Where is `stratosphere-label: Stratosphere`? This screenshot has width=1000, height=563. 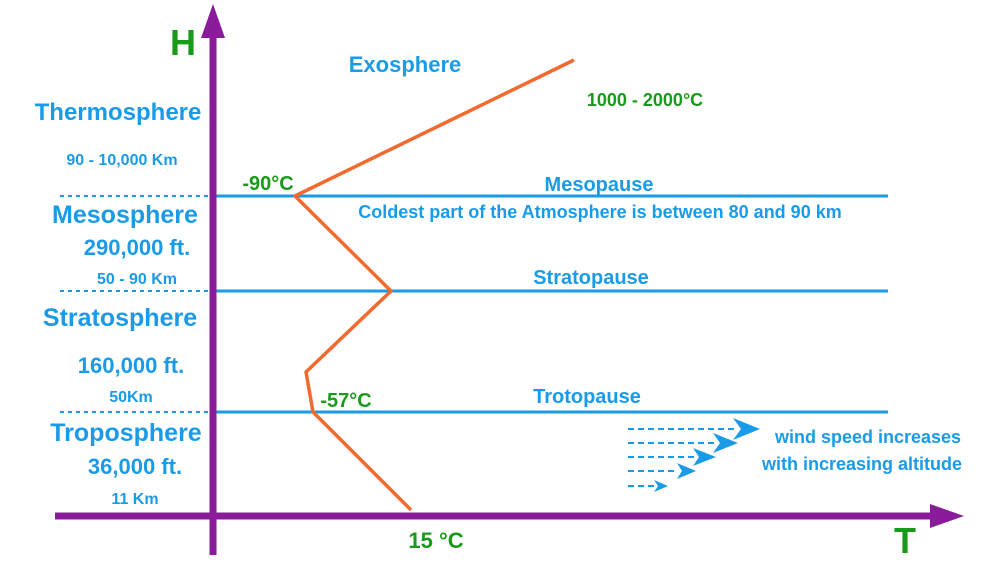
stratosphere-label: Stratosphere is located at coordinates (120, 318).